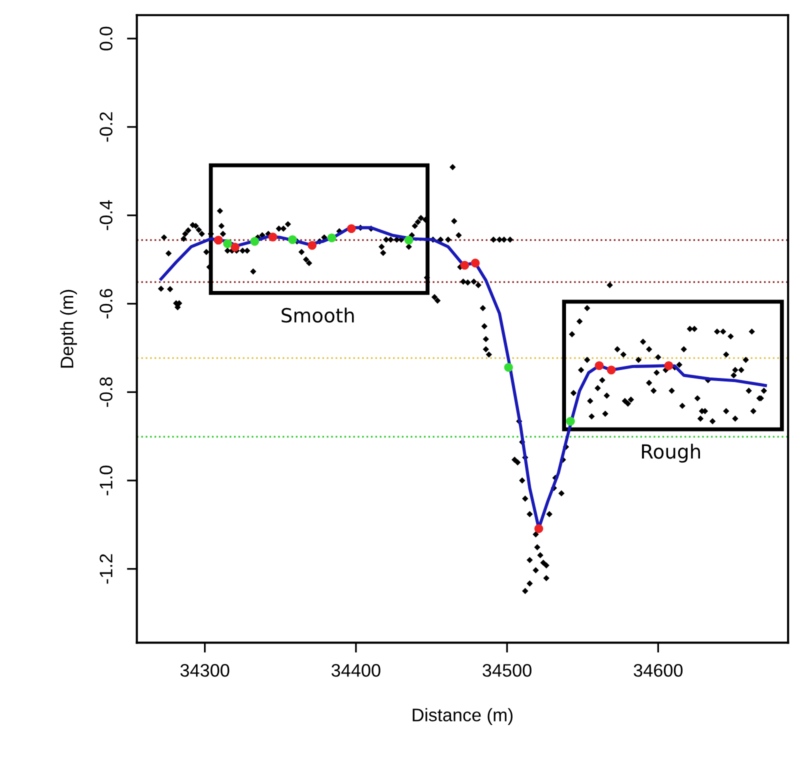 Image resolution: width=805 pixels, height=757 pixels. Describe the element at coordinates (507, 670) in the screenshot. I see `x-tick-label: 34500` at that location.